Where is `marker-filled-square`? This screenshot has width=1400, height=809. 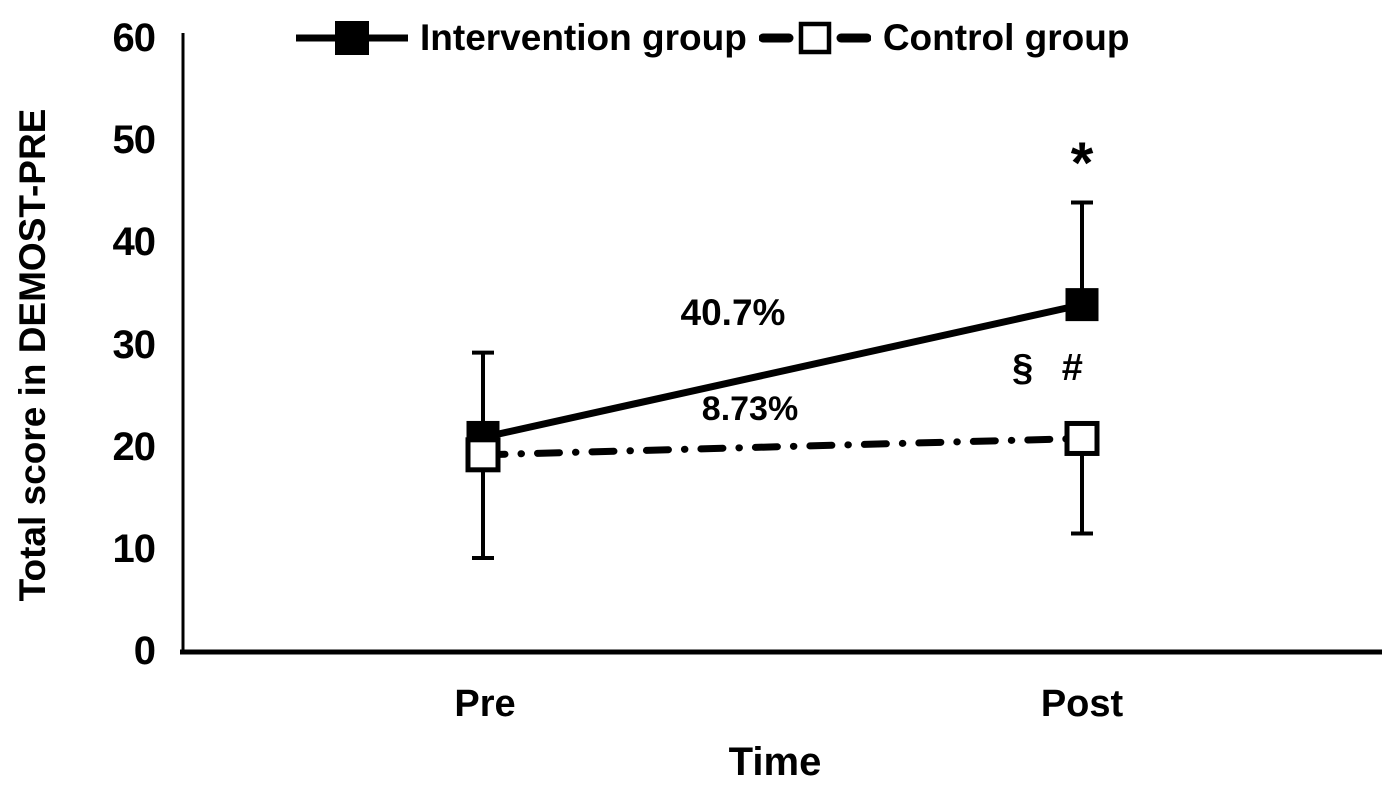 marker-filled-square is located at coordinates (1082, 305).